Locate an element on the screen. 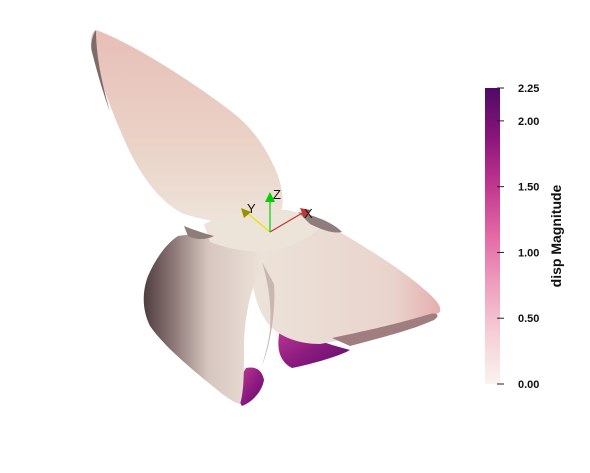 The width and height of the screenshot is (590, 473). colorbar-ramp is located at coordinates (492, 236).